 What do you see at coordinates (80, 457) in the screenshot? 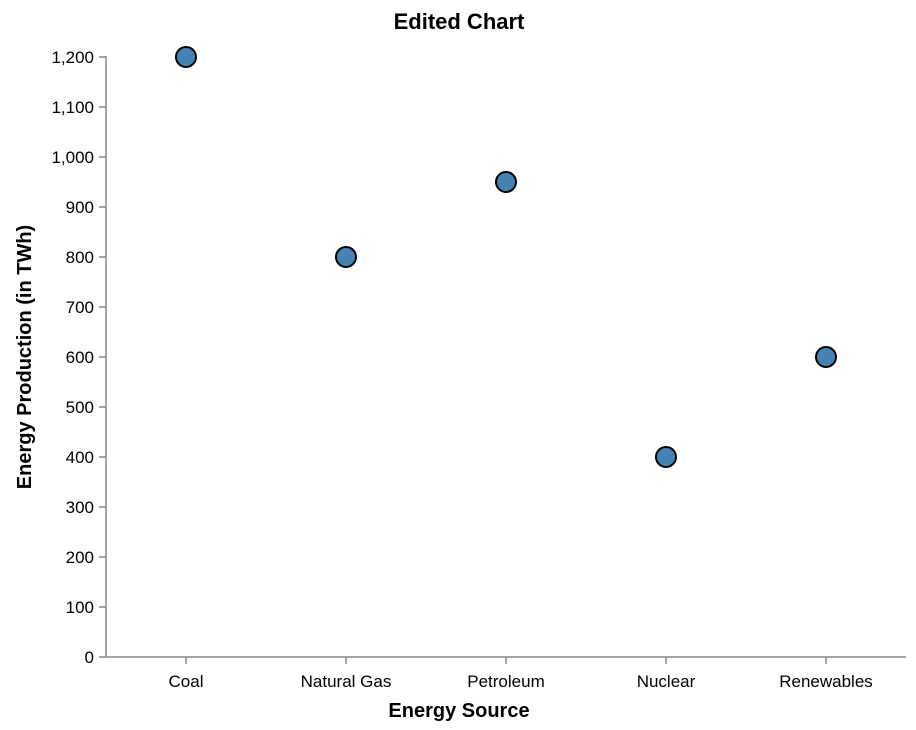
I see `y-tick-label: 400` at bounding box center [80, 457].